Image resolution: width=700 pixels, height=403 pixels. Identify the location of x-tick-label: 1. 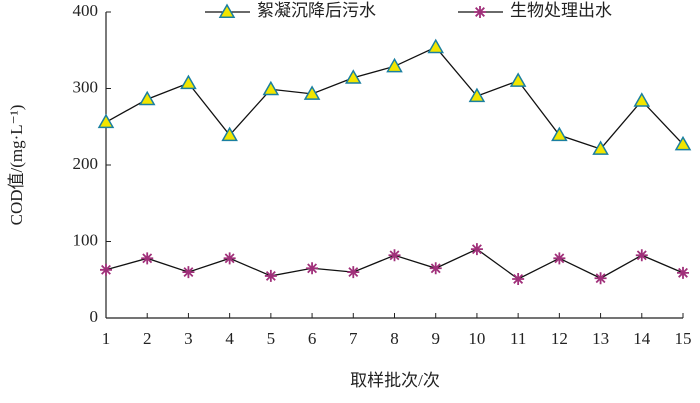
(106, 338).